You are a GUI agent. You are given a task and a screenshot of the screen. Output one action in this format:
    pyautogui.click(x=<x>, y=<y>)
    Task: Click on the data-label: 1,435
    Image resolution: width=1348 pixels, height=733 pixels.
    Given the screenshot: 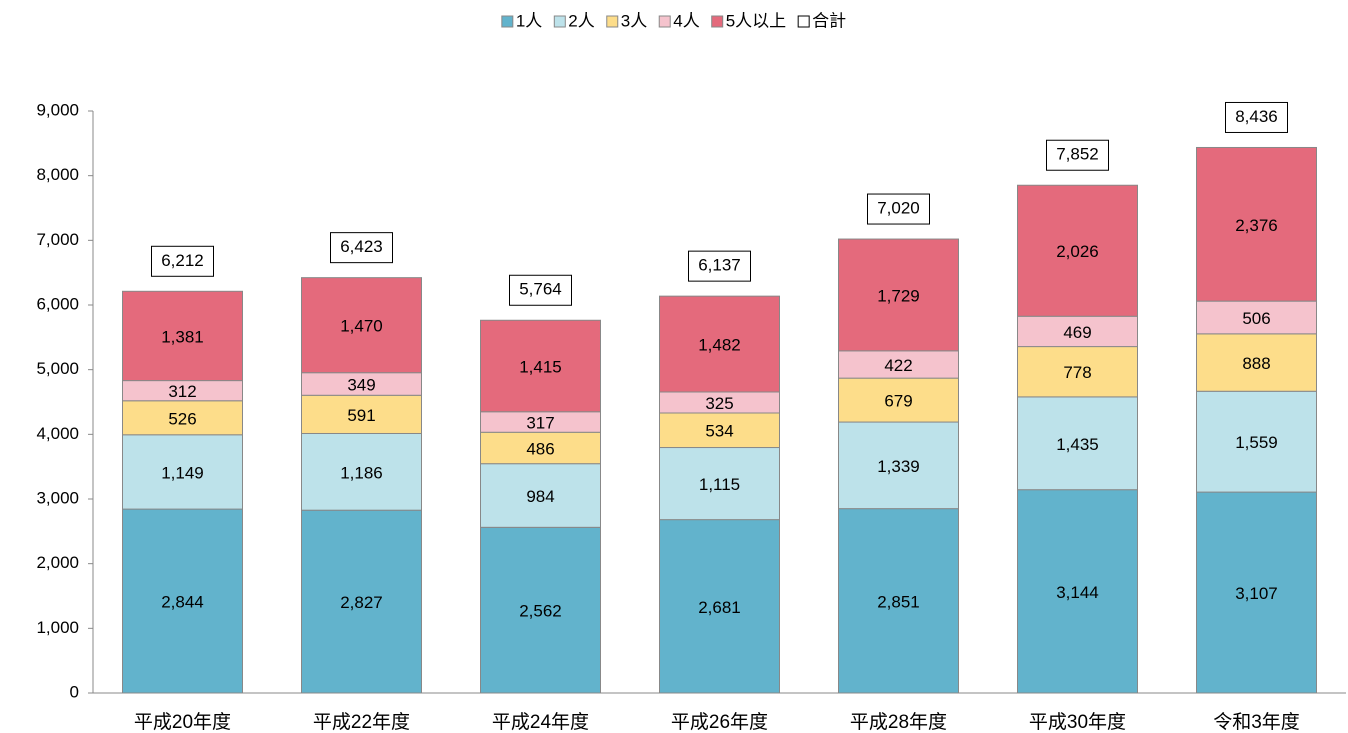 What is the action you would take?
    pyautogui.click(x=1077, y=444)
    